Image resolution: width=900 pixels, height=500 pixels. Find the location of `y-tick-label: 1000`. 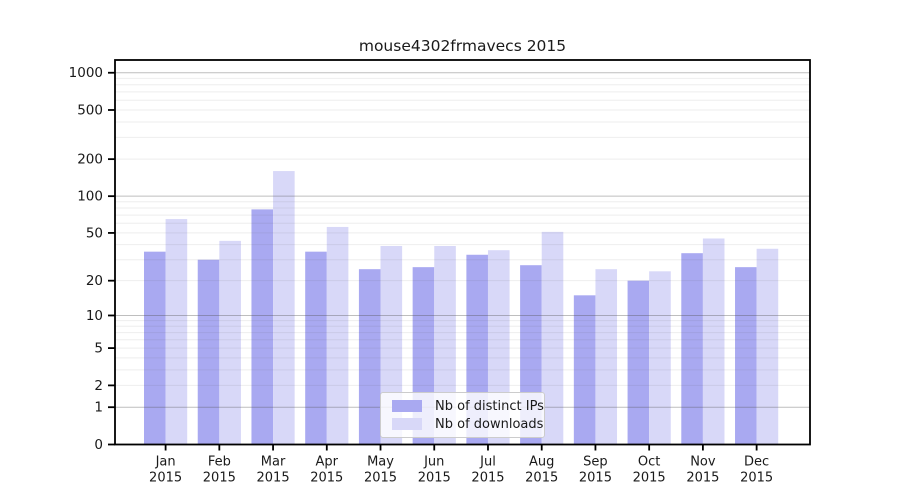

y-tick-label: 1000 is located at coordinates (86, 73).